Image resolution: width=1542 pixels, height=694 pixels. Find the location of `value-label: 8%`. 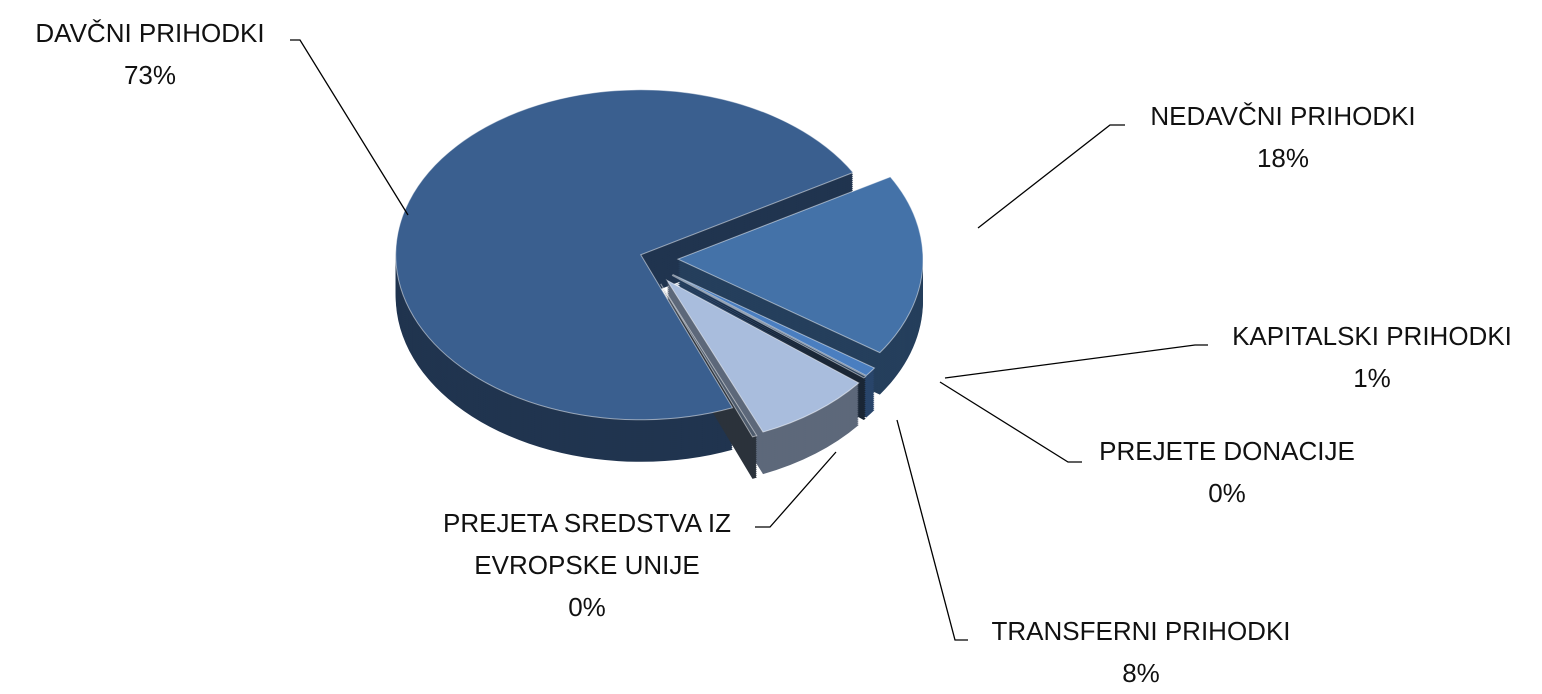

value-label: 8% is located at coordinates (1141, 673).